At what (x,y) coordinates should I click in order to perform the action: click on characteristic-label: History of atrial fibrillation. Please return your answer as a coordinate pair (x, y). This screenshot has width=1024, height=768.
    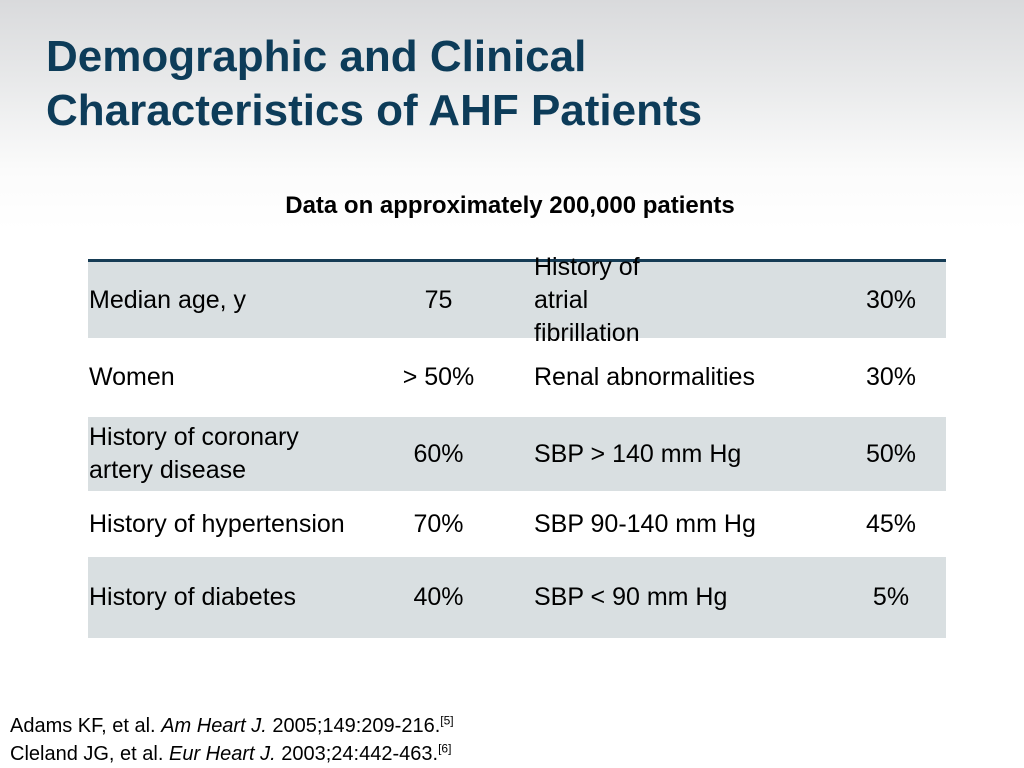
    Looking at the image, I should click on (587, 299).